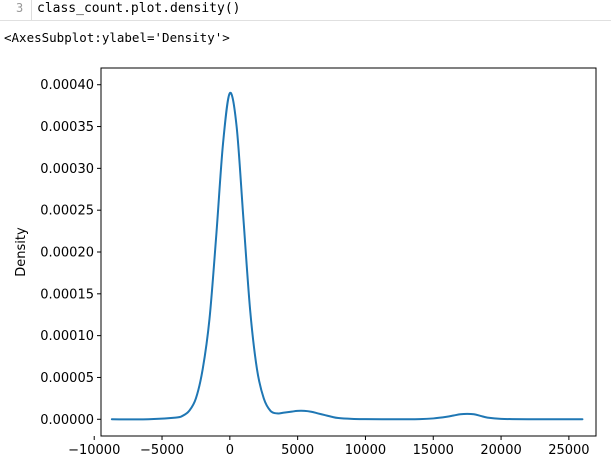 The width and height of the screenshot is (611, 473). Describe the element at coordinates (94, 450) in the screenshot. I see `x-tick-label: −10000` at that location.